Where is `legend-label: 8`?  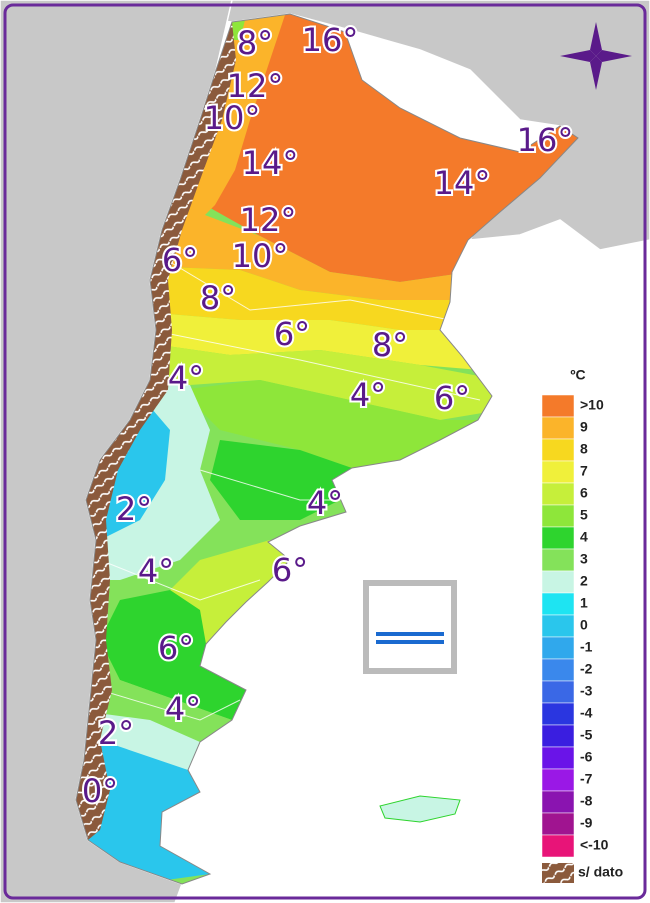
legend-label: 8 is located at coordinates (584, 449).